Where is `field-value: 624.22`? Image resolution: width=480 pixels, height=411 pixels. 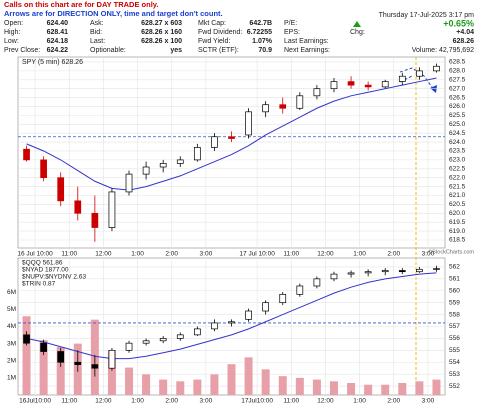
field-value: 624.22 is located at coordinates (58, 50).